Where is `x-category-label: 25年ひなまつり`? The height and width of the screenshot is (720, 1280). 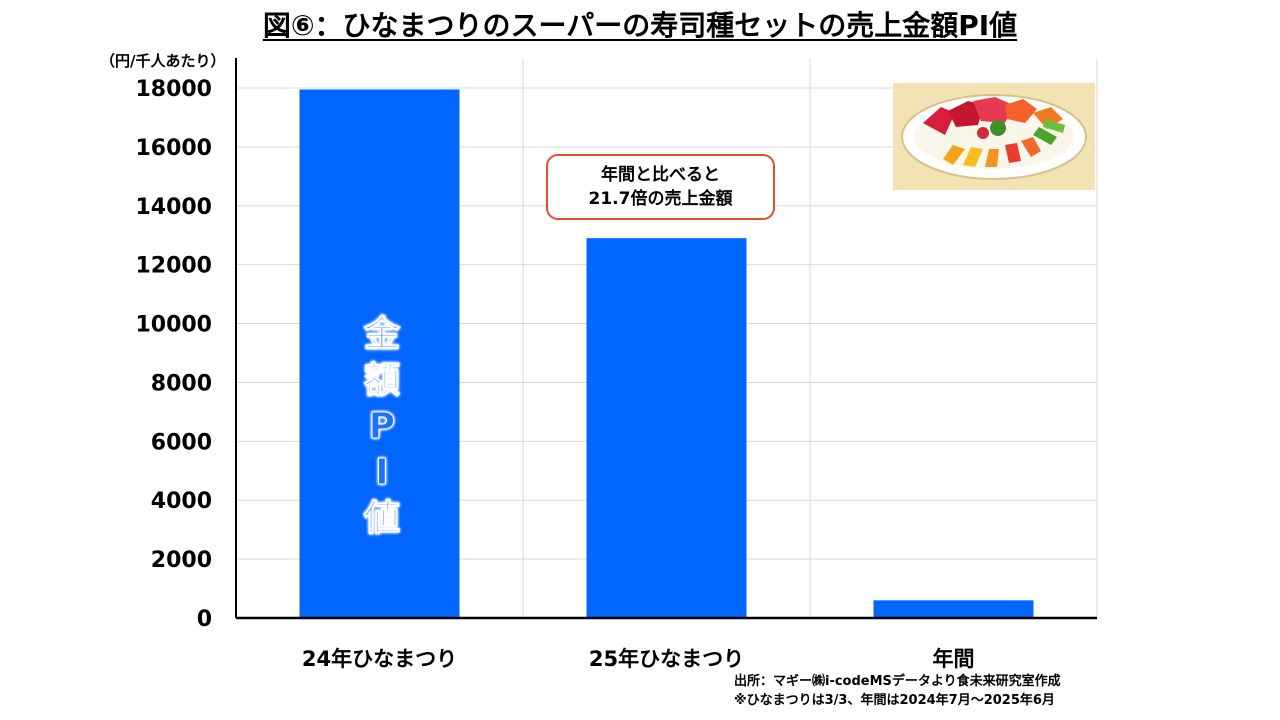
x-category-label: 25年ひなまつり is located at coordinates (666, 659).